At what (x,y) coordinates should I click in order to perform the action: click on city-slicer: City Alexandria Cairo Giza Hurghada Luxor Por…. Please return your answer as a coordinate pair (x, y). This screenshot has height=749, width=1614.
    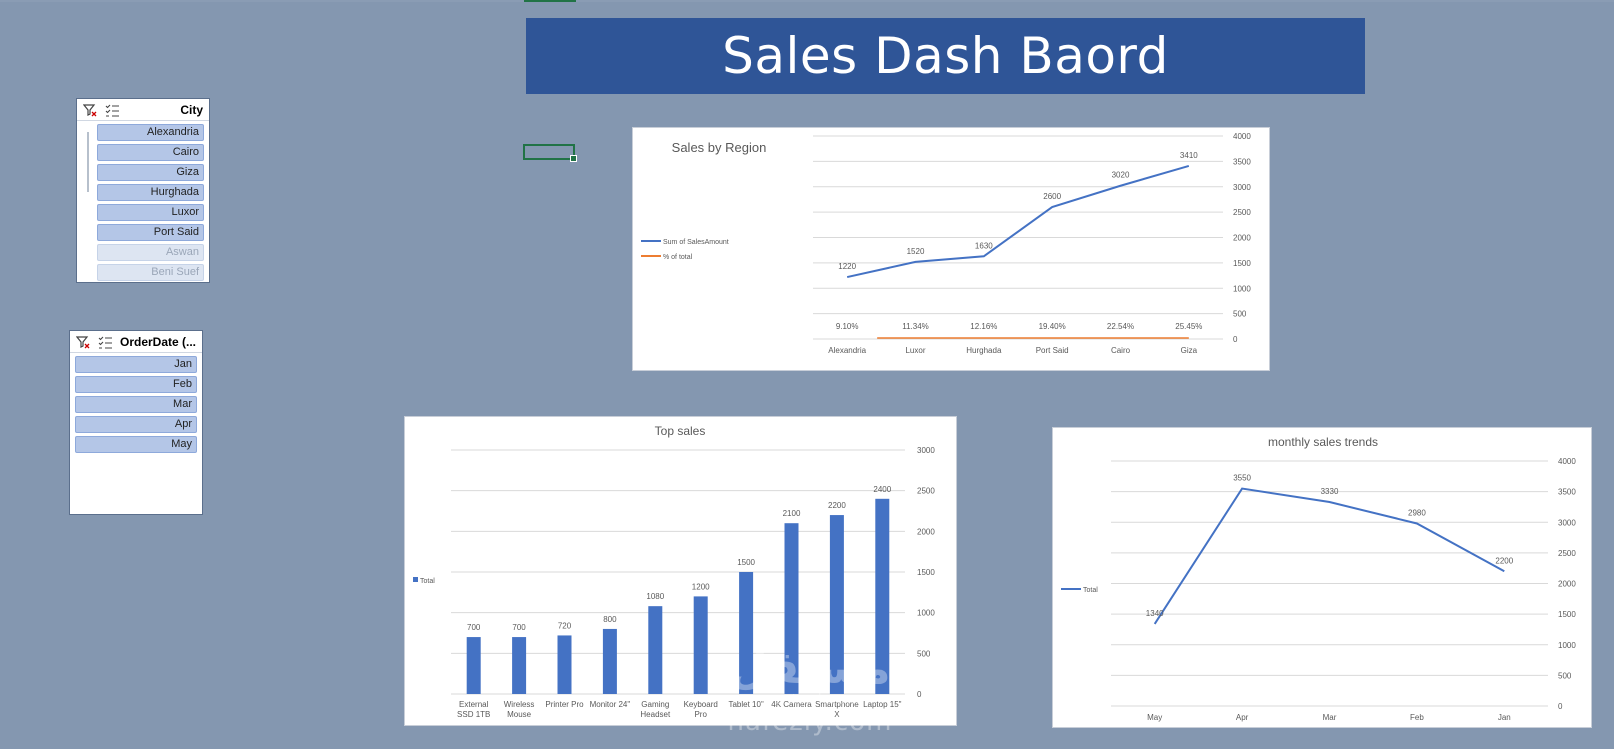
    Looking at the image, I should click on (143, 190).